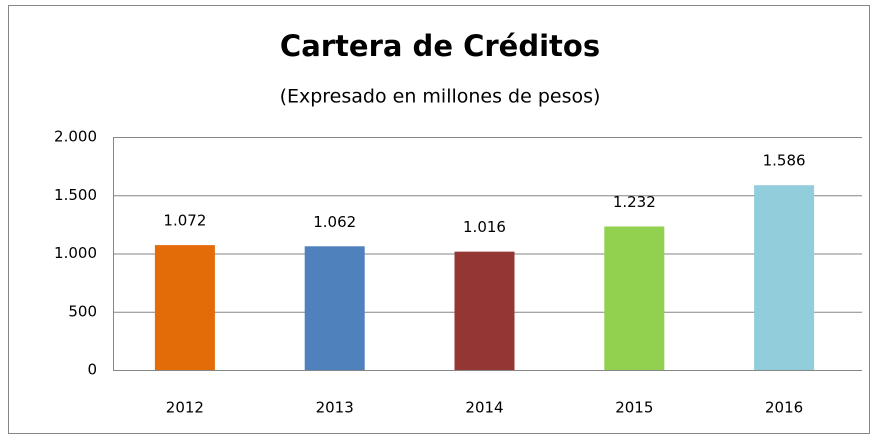 Image resolution: width=878 pixels, height=440 pixels. What do you see at coordinates (185, 408) in the screenshot?
I see `x-tick-label: 2012` at bounding box center [185, 408].